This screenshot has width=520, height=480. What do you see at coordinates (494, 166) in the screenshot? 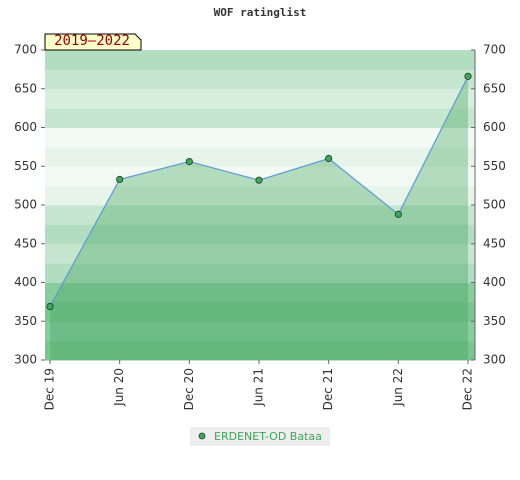
I see `y2-tick-label: 550` at bounding box center [494, 166].